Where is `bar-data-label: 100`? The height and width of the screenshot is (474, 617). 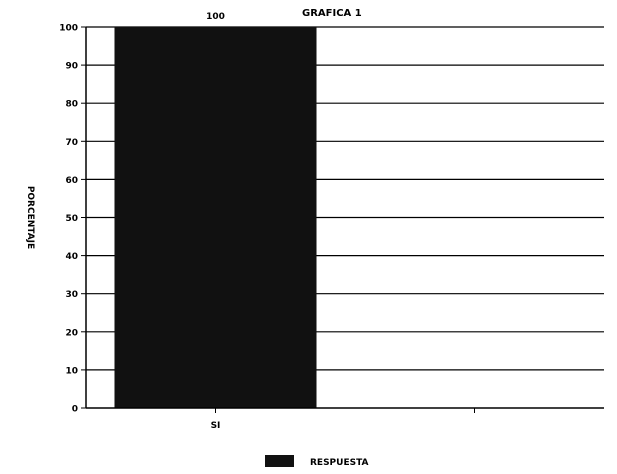
bar-data-label: 100 is located at coordinates (215, 17).